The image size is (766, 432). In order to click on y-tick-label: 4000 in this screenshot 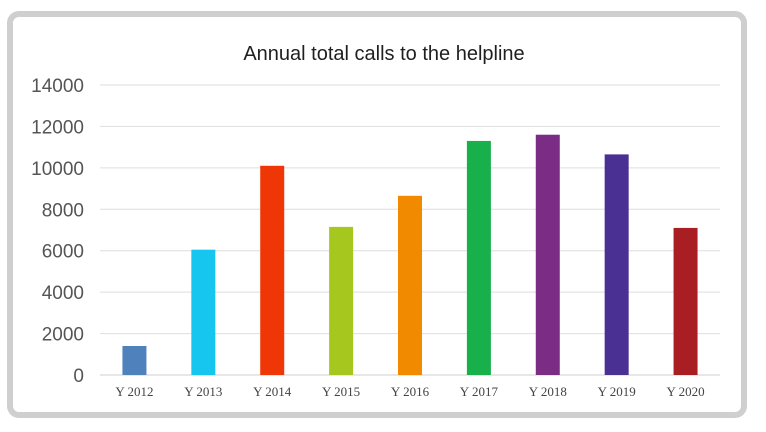, I will do `click(63, 293)`.